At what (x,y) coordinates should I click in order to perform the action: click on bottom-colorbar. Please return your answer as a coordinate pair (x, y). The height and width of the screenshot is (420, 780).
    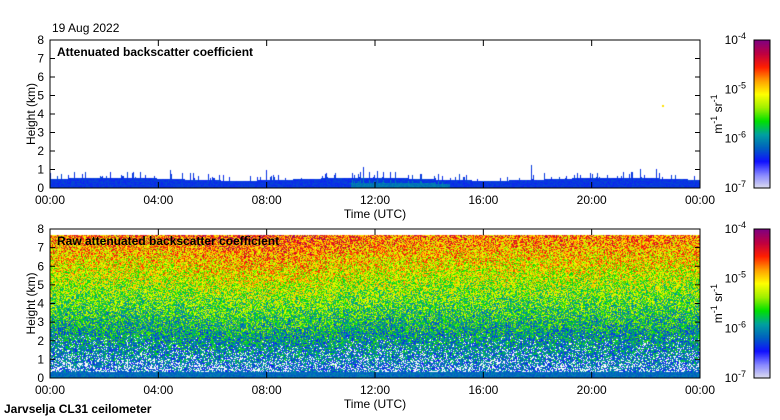
    Looking at the image, I should click on (762, 303).